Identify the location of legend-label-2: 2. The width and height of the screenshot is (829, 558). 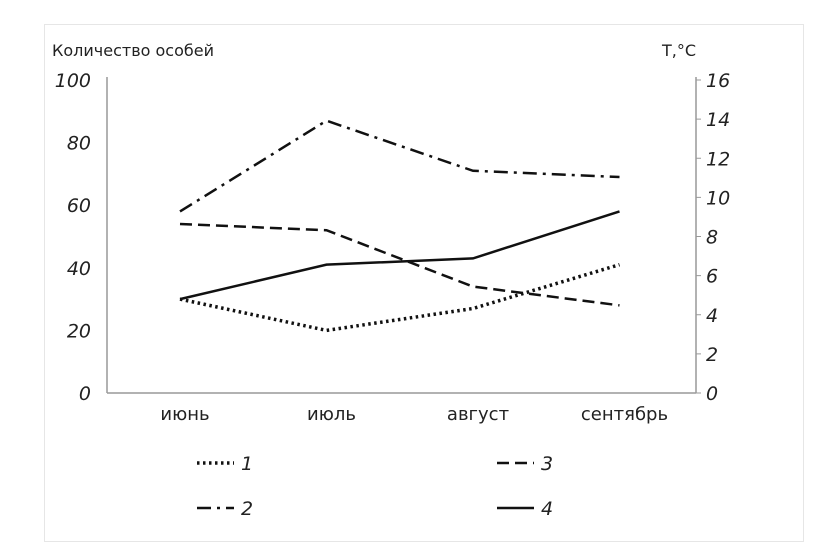
(247, 509).